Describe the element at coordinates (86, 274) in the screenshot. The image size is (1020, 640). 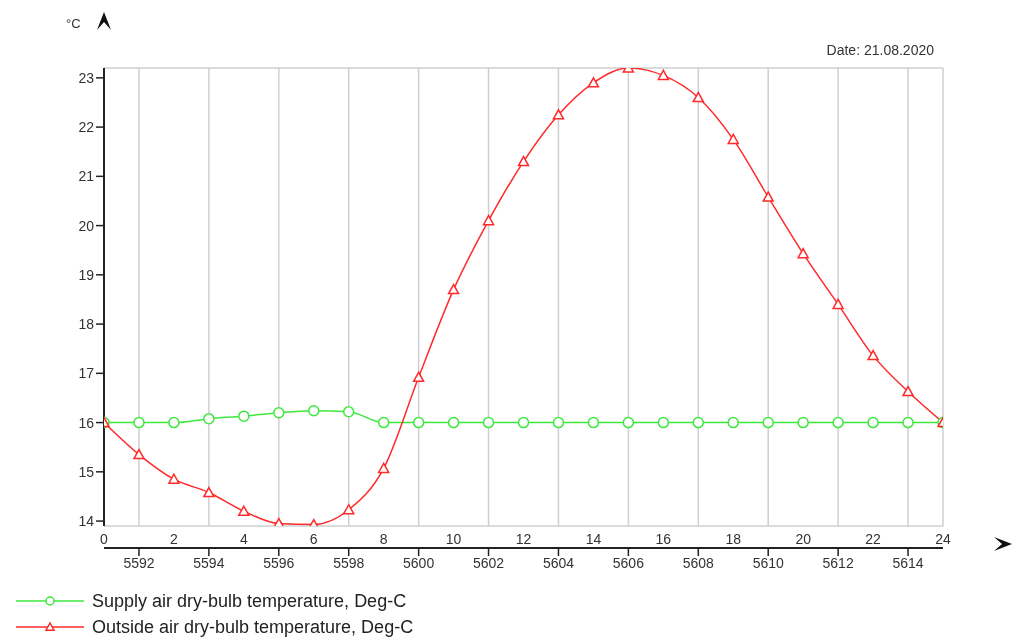
I see `y-tick-label: 19` at that location.